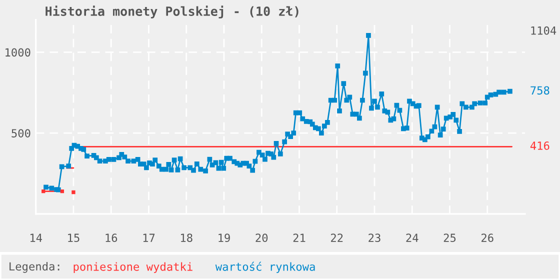 The image size is (560, 280). I want to click on x-tick-label: 22, so click(336, 238).